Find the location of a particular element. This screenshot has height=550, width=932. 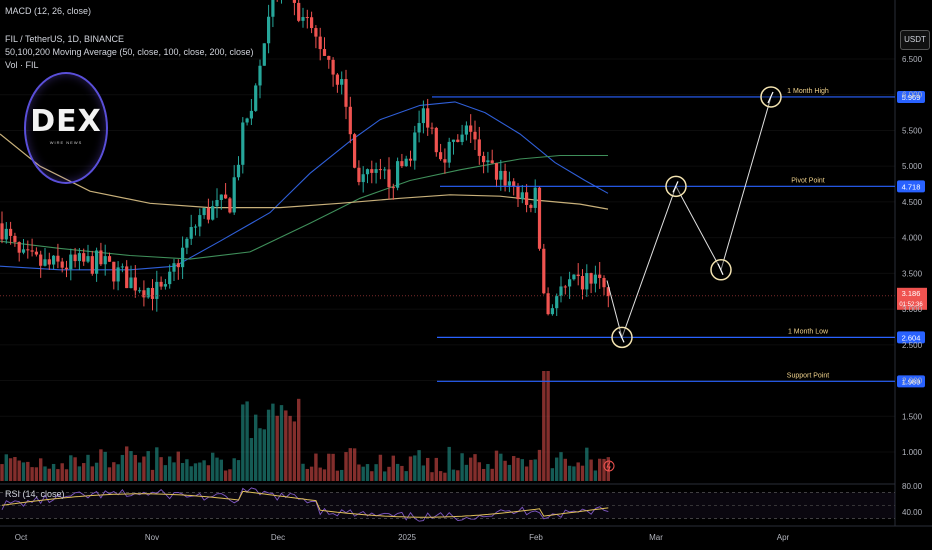

time-tick: Mar is located at coordinates (656, 537).